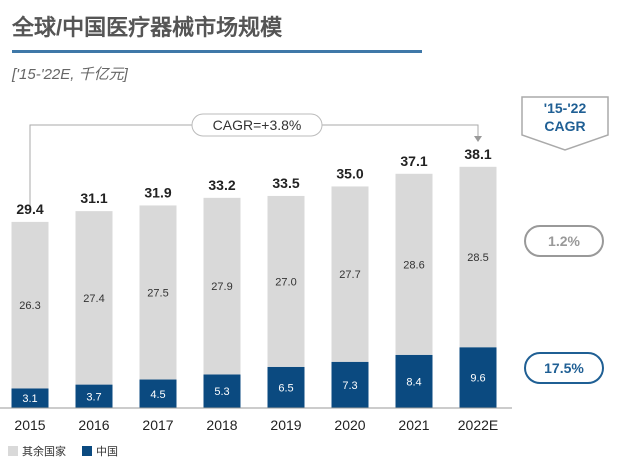  I want to click on label-rest: 27.9, so click(221, 287).